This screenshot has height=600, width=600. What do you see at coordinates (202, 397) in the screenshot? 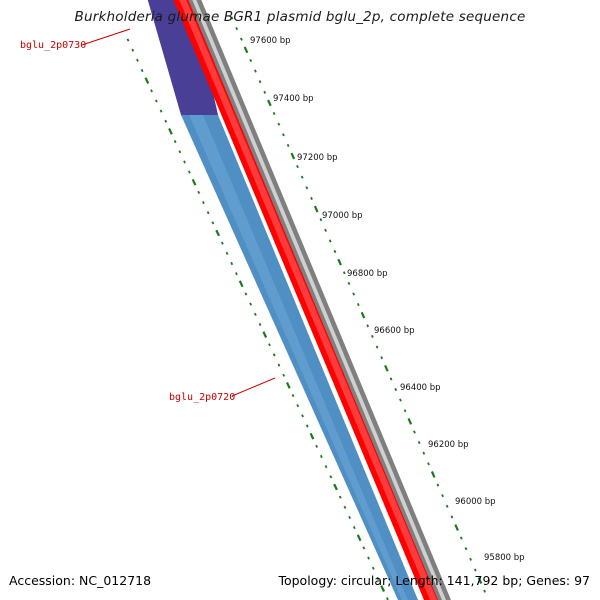
I see `gene-label-bglu-2p0720: bglu_2p0720` at bounding box center [202, 397].